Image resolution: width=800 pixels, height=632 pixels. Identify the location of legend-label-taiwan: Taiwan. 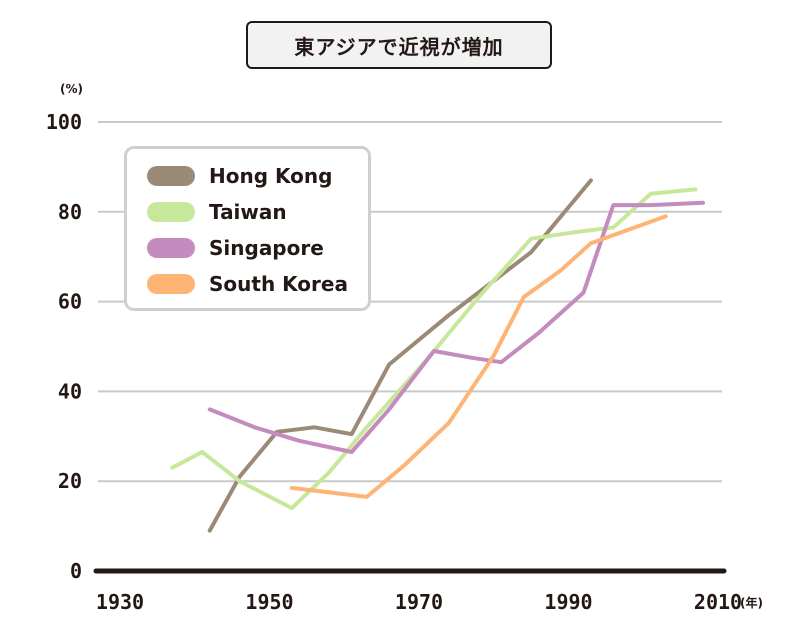
(248, 212).